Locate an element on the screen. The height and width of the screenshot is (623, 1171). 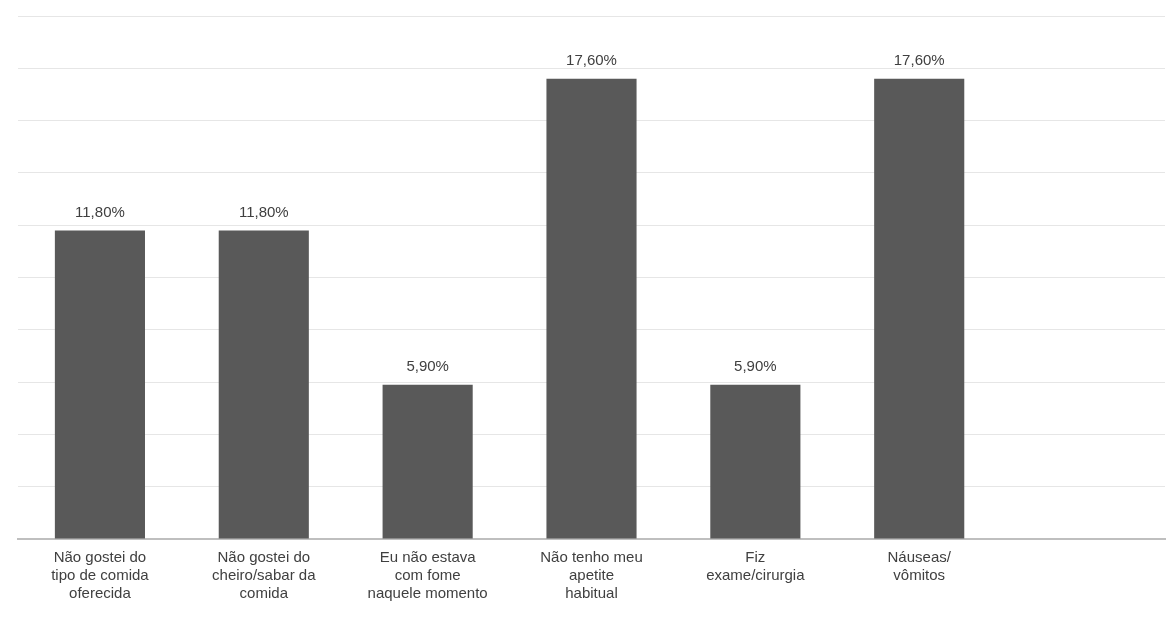
x-tick-label: Fiz exame/cirurgia is located at coordinates (756, 566).